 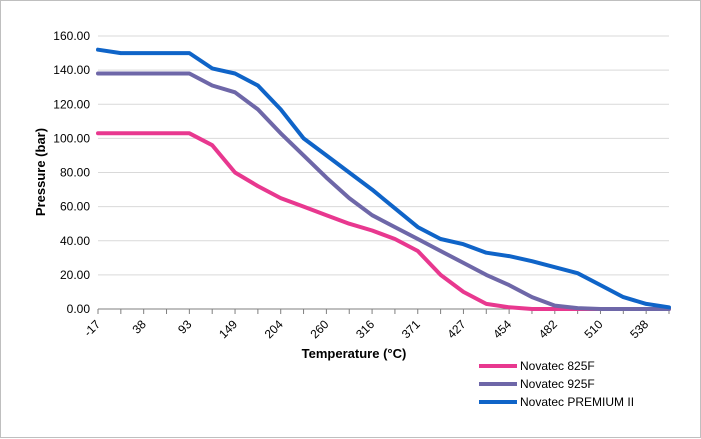 What do you see at coordinates (40, 172) in the screenshot?
I see `y-axis-title: Pressure (bar)` at bounding box center [40, 172].